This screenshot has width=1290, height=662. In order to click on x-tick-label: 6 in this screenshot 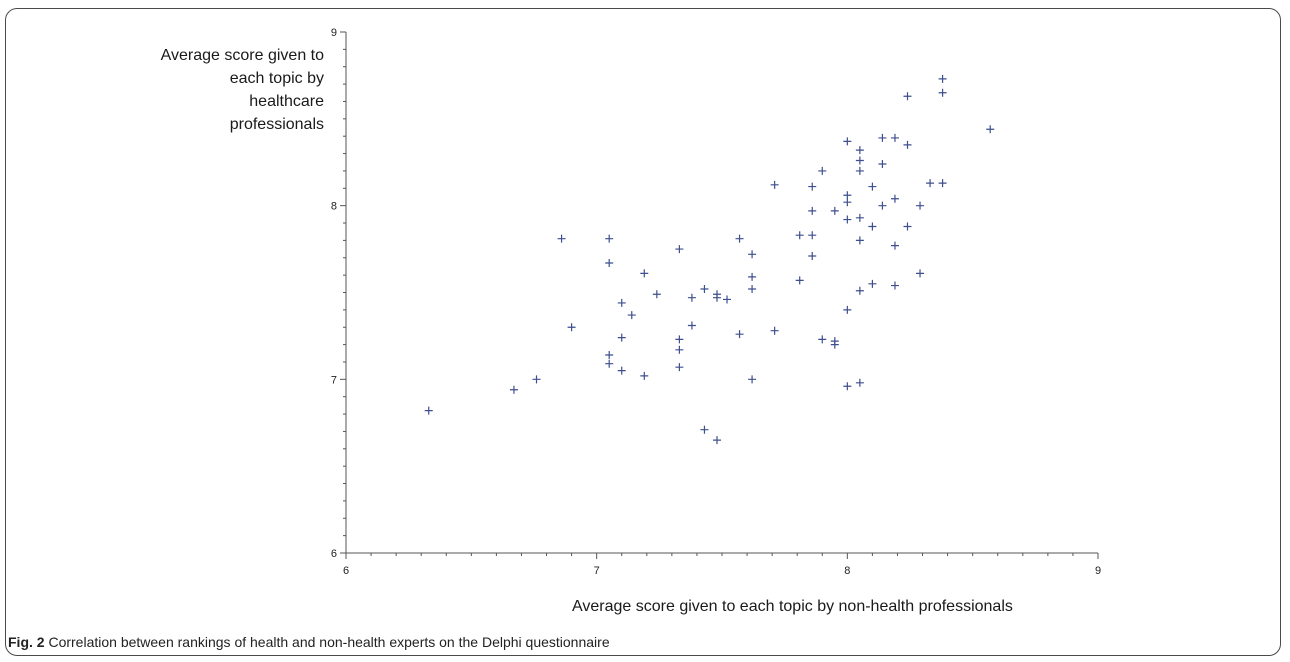, I will do `click(346, 571)`.